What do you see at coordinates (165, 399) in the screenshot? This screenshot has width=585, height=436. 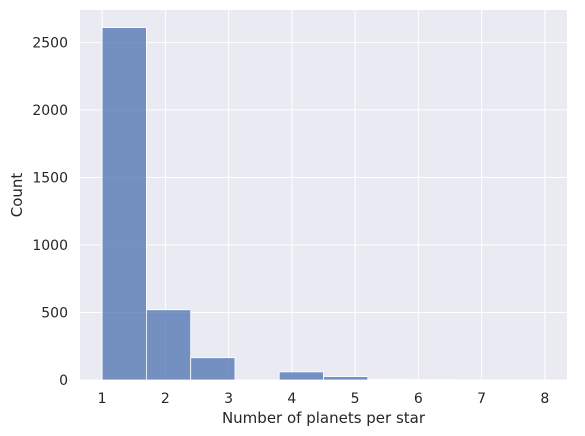 I see `x-tick-label: 2` at bounding box center [165, 399].